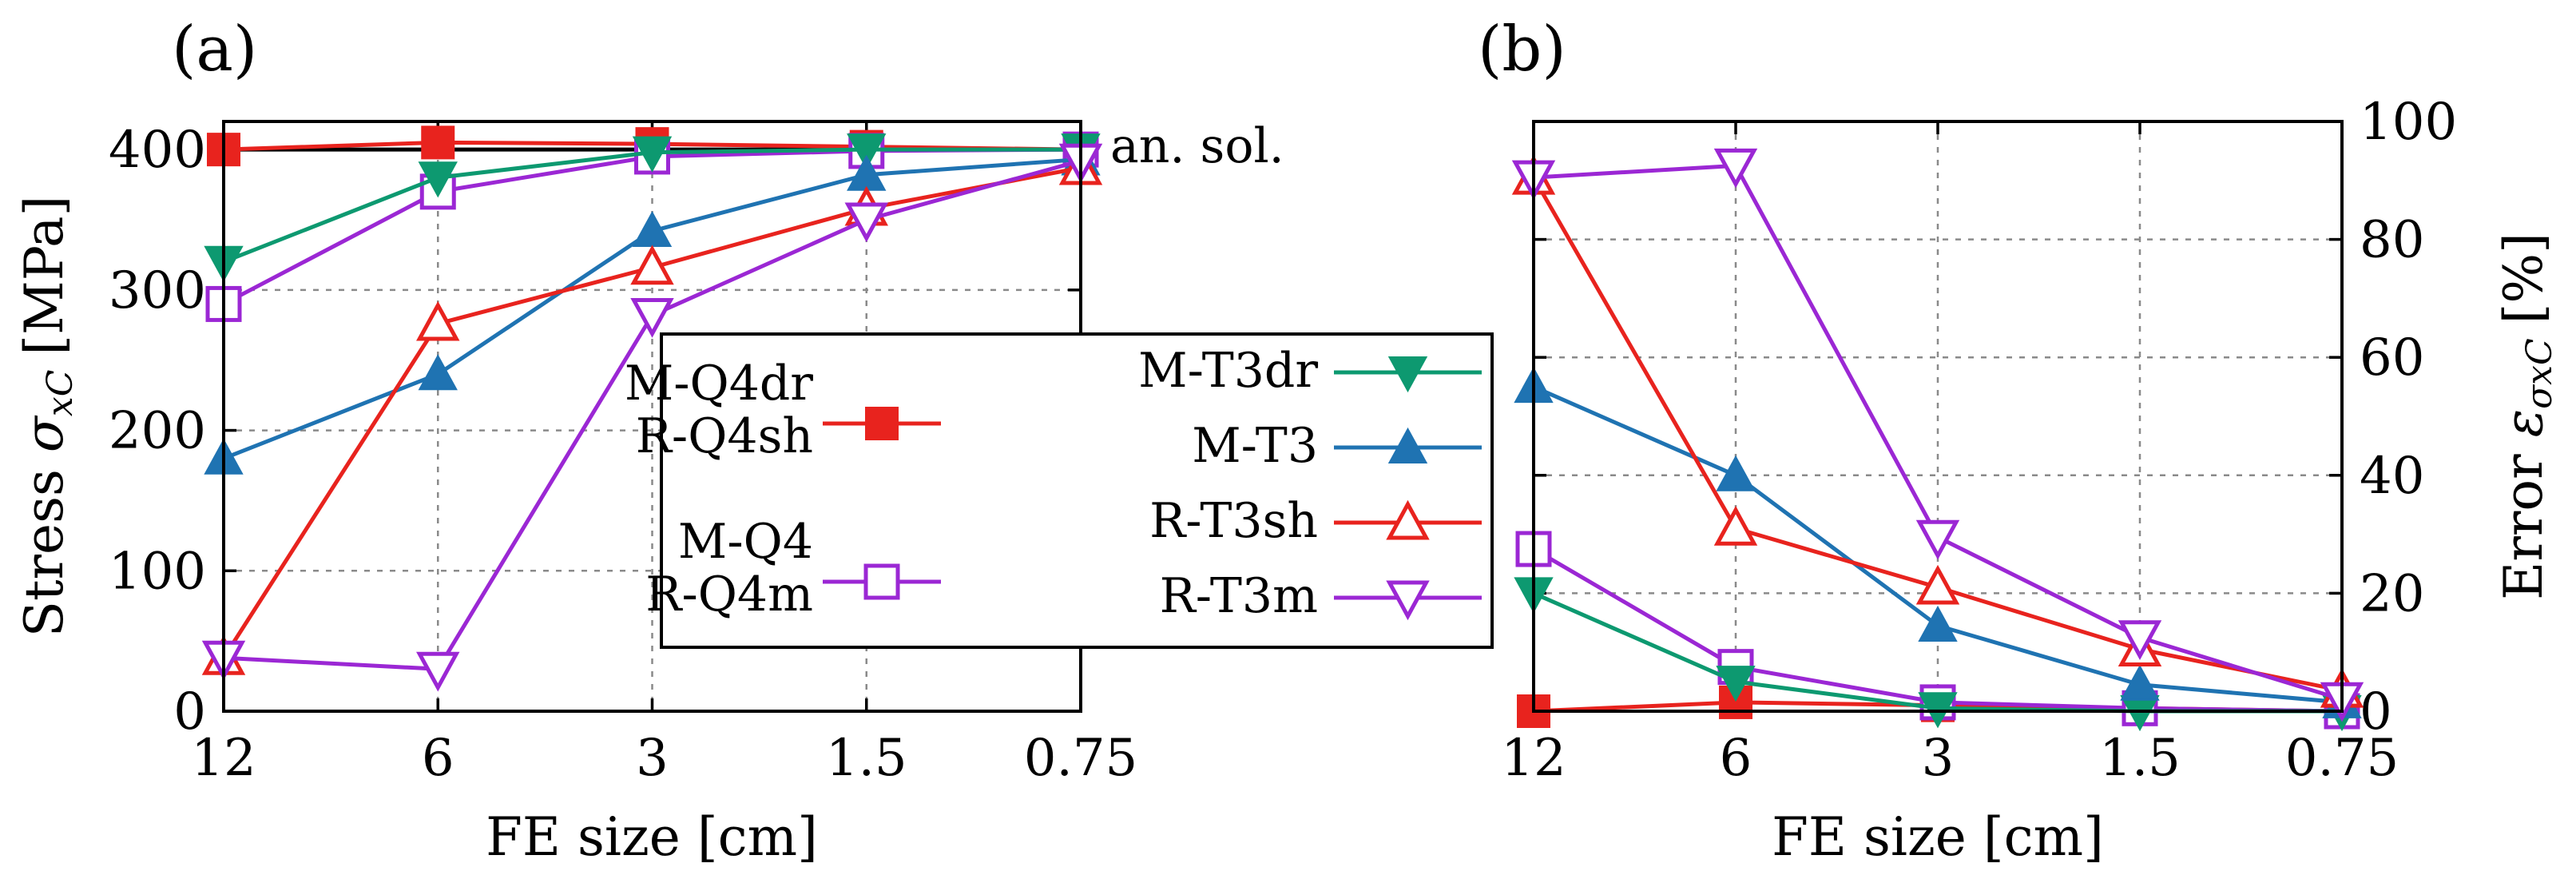  What do you see at coordinates (719, 384) in the screenshot?
I see `legend-label-m-q4dr: M-Q4dr` at bounding box center [719, 384].